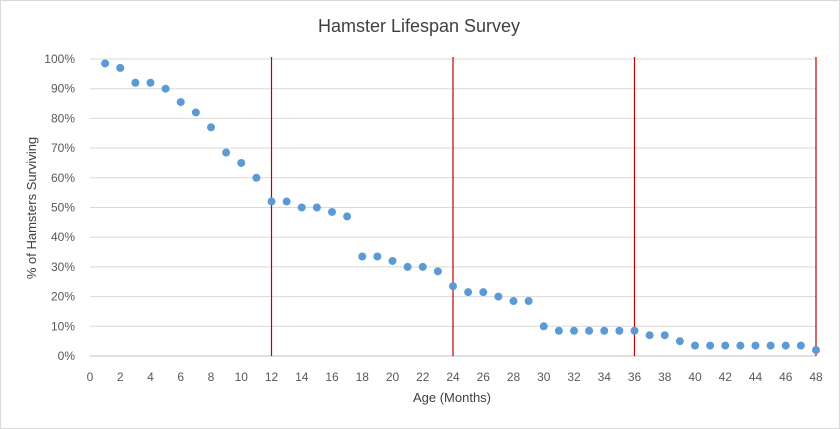 This screenshot has height=429, width=840. What do you see at coordinates (423, 377) in the screenshot?
I see `x-tick-label: 22` at bounding box center [423, 377].